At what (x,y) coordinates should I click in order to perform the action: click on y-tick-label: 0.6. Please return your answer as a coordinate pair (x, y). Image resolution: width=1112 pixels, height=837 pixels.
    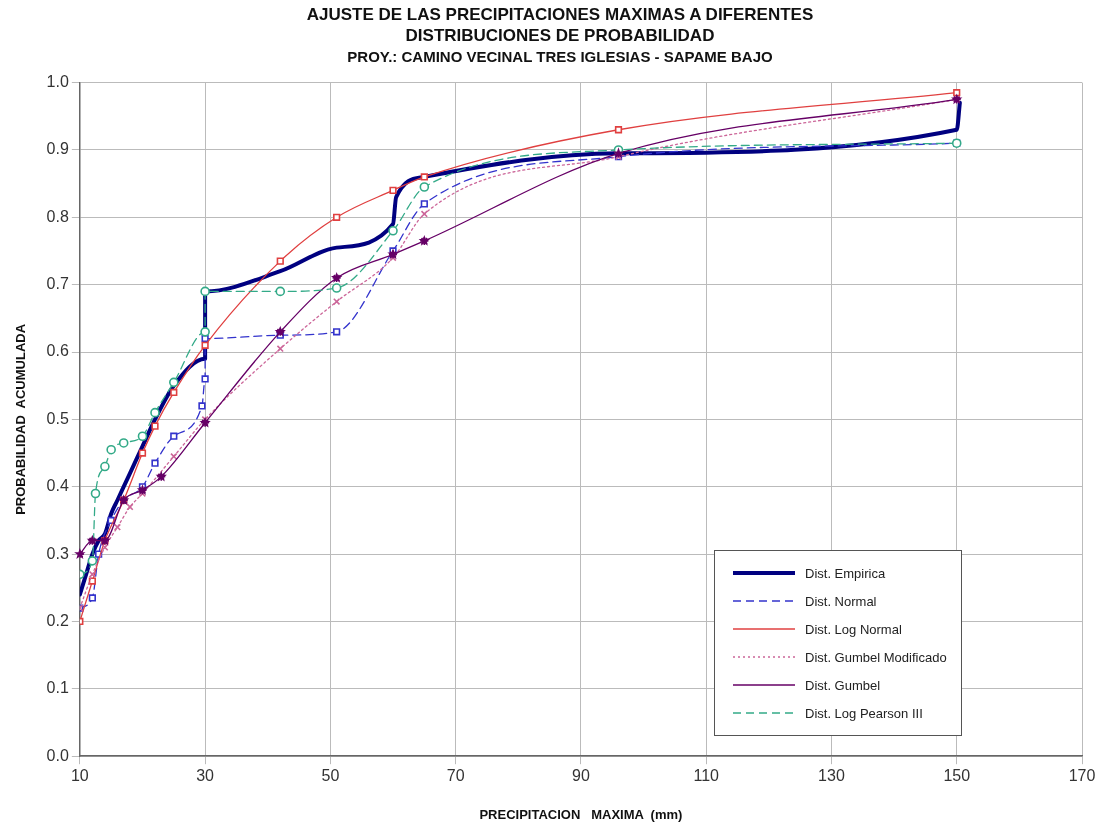
    Looking at the image, I should click on (57, 351).